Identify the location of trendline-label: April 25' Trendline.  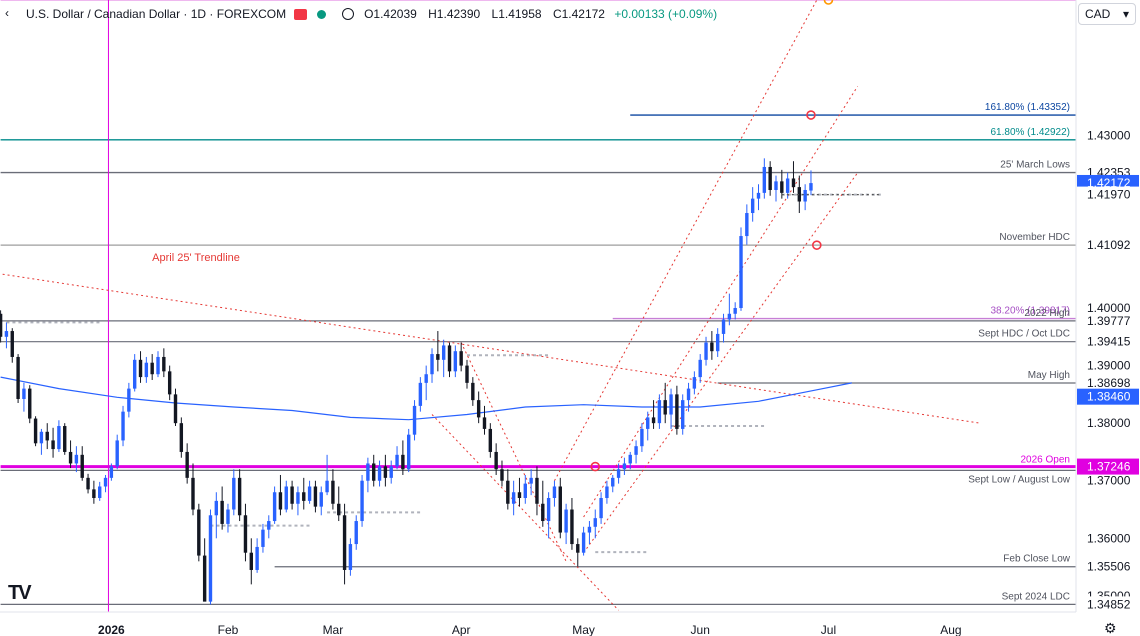
(196, 258).